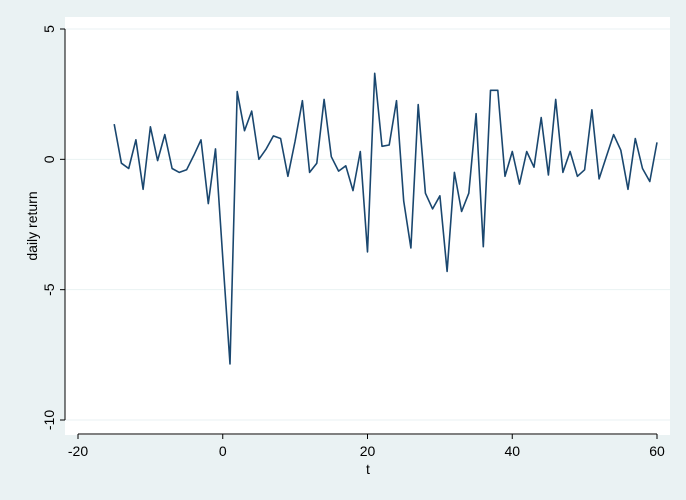 The image size is (686, 500). I want to click on x-tick-label: 20, so click(368, 451).